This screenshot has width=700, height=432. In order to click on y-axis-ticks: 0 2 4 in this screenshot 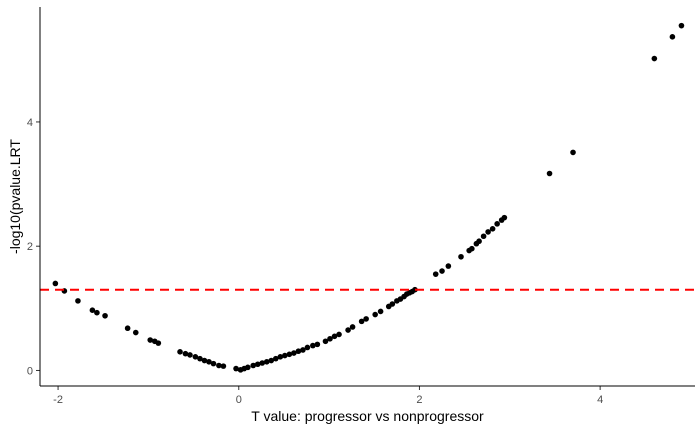, I will do `click(33, 247)`.